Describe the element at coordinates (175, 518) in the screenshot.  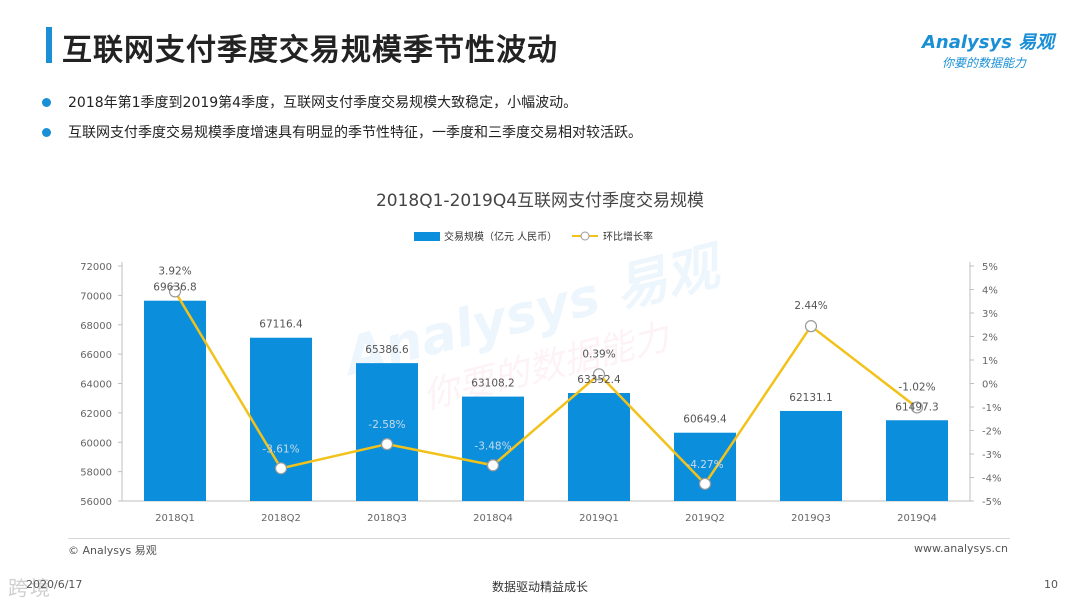
I see `x-tick-label: 2018Q1` at that location.